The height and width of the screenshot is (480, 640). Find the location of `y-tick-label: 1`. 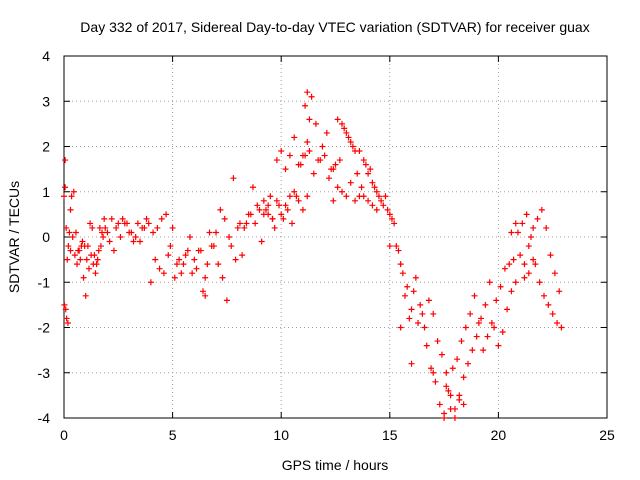

y-tick-label: 1 is located at coordinates (46, 192).